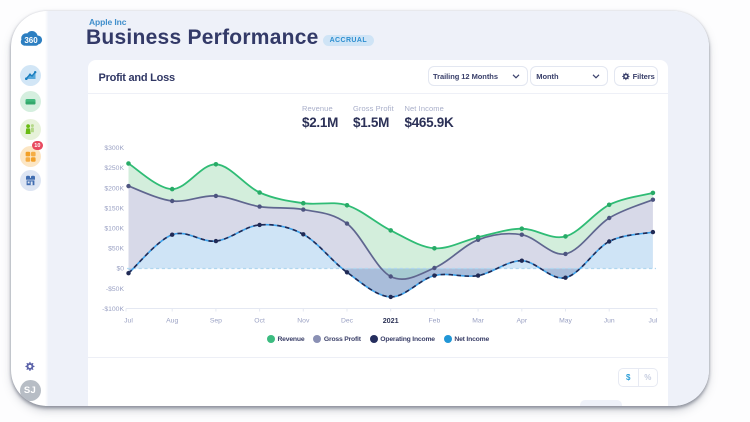 The width and height of the screenshot is (750, 422). What do you see at coordinates (391, 320) in the screenshot?
I see `svg-text: 2021` at bounding box center [391, 320].